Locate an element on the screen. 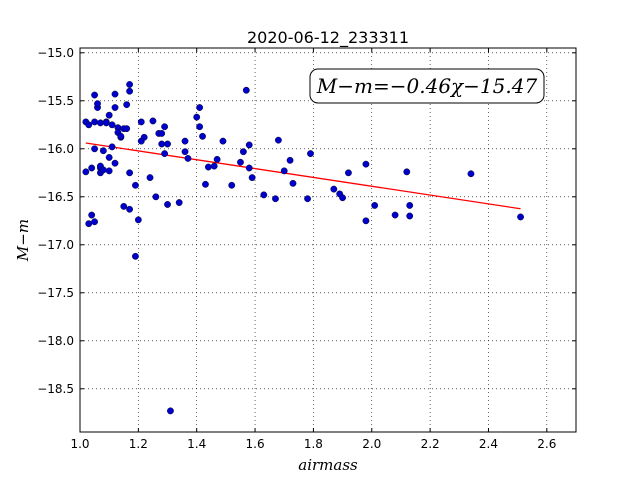 This screenshot has height=484, width=640. x-tick-label: 2.6 is located at coordinates (546, 444).